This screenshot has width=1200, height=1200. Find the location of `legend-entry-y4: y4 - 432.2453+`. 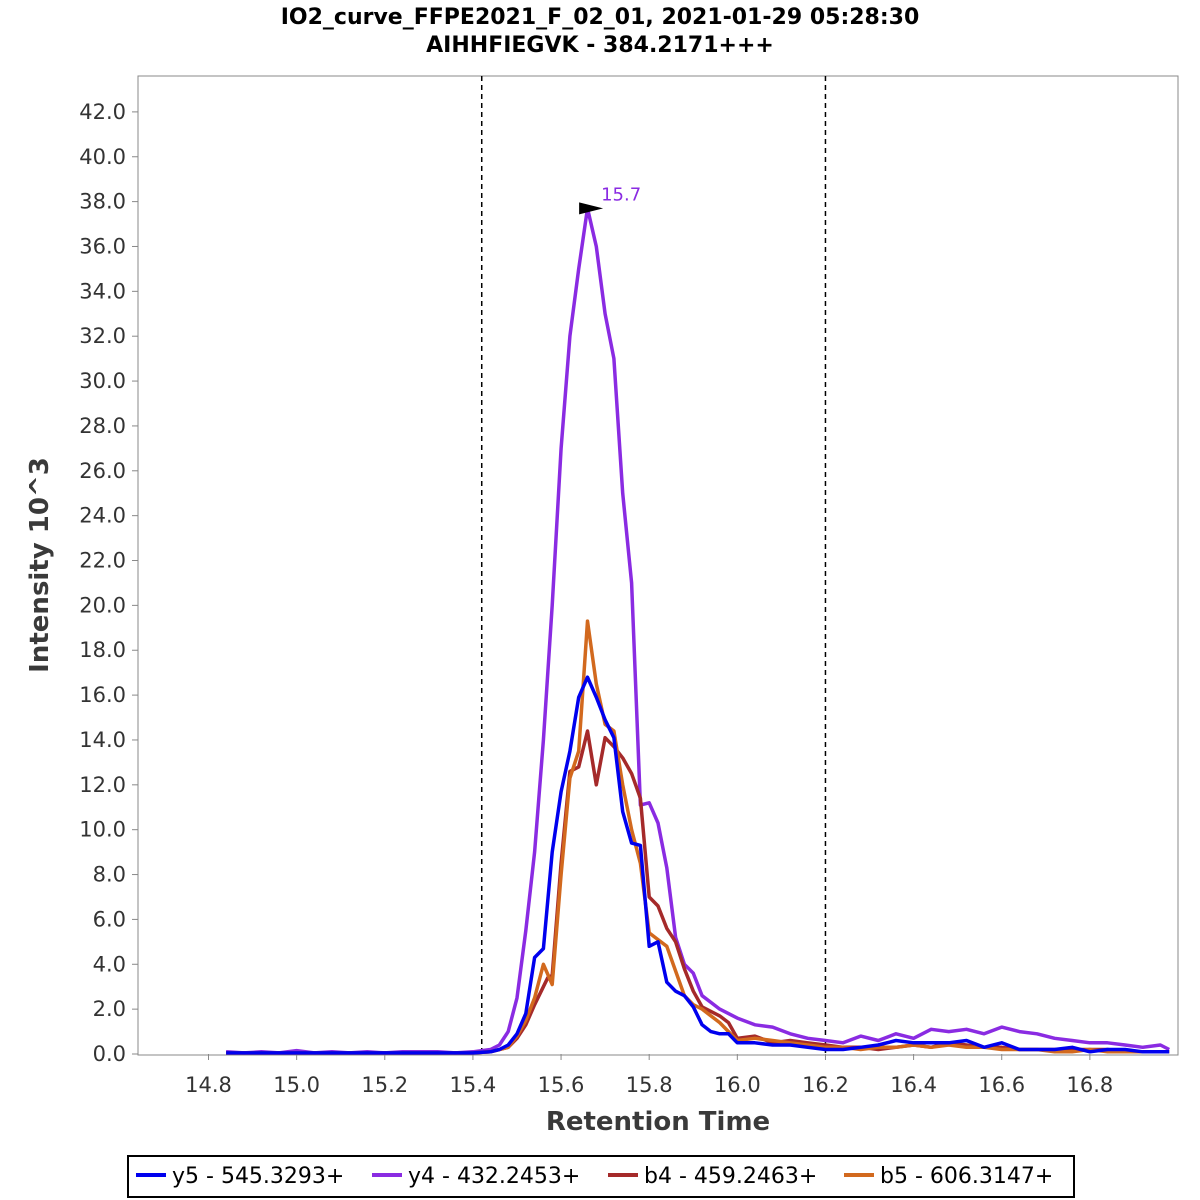

legend-entry-y4: y4 - 432.2453+ is located at coordinates (494, 1176).